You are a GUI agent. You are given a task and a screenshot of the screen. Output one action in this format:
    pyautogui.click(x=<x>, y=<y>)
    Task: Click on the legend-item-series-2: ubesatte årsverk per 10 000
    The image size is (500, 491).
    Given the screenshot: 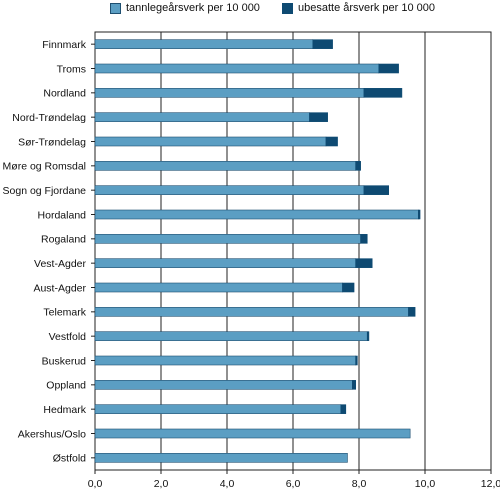 What is the action you would take?
    pyautogui.click(x=358, y=8)
    